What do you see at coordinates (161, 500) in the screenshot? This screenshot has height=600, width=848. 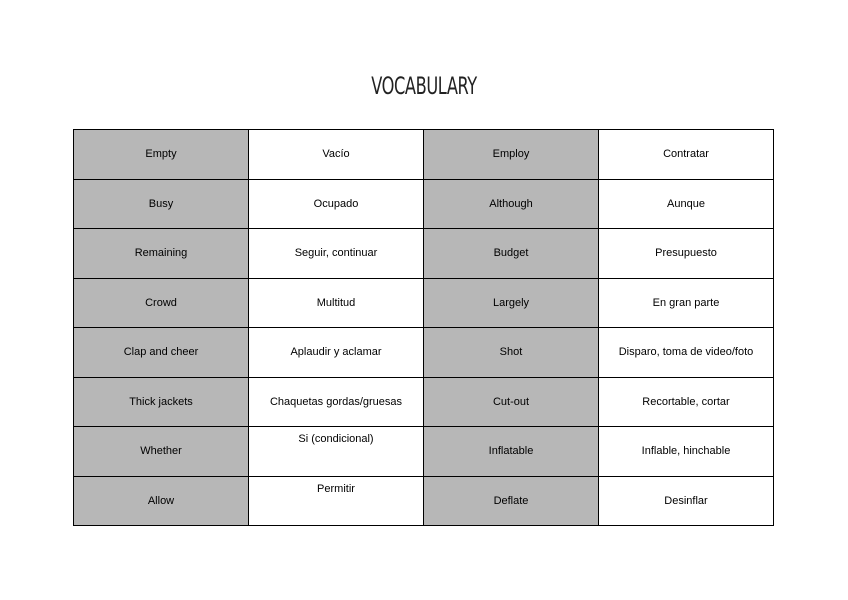 I see `english-word: Allow` at bounding box center [161, 500].